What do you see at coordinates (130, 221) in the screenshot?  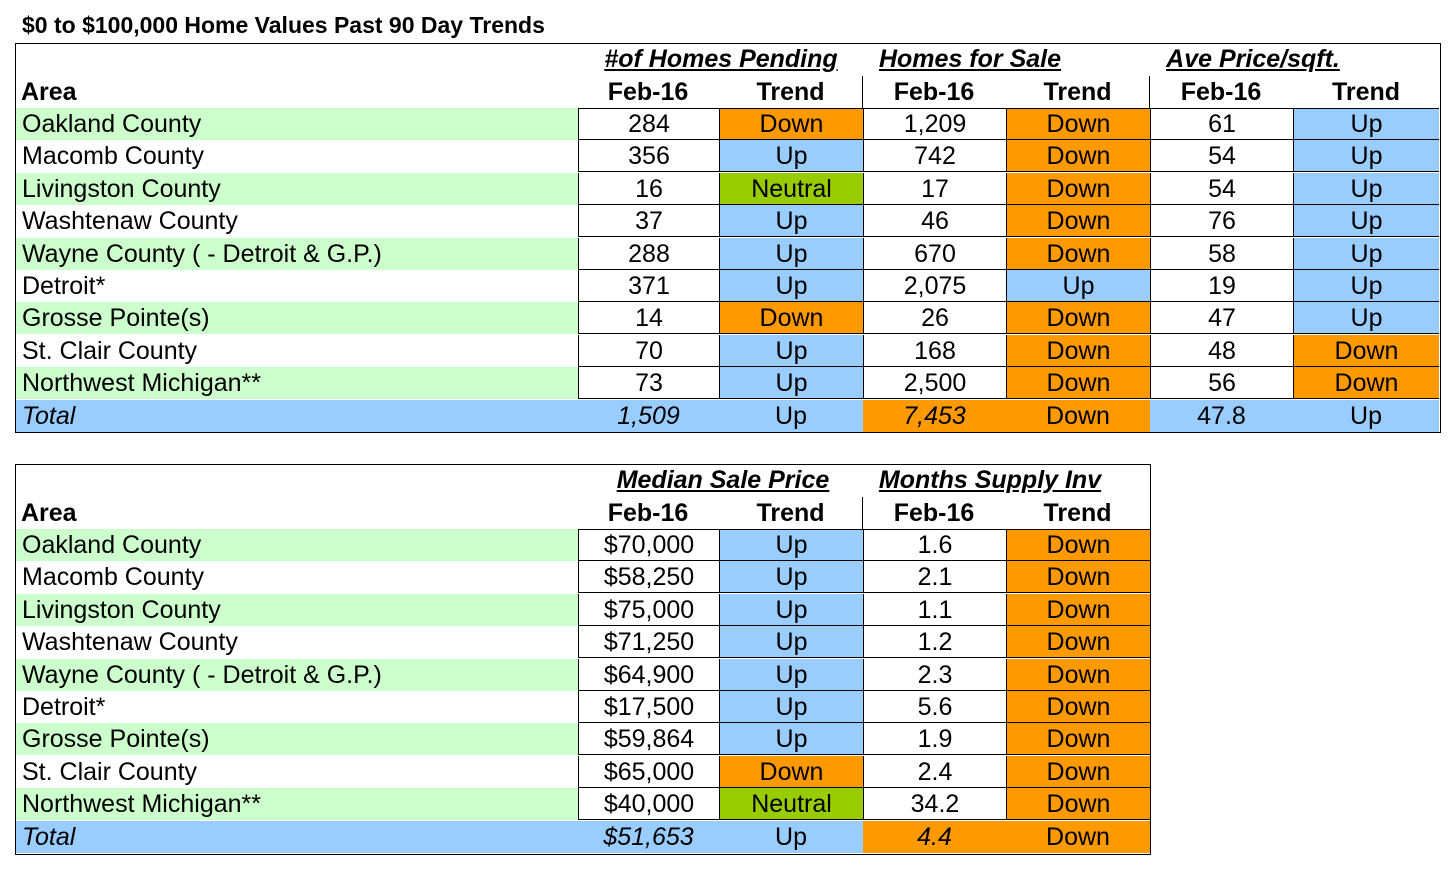 I see `area-cell: Washtenaw County` at bounding box center [130, 221].